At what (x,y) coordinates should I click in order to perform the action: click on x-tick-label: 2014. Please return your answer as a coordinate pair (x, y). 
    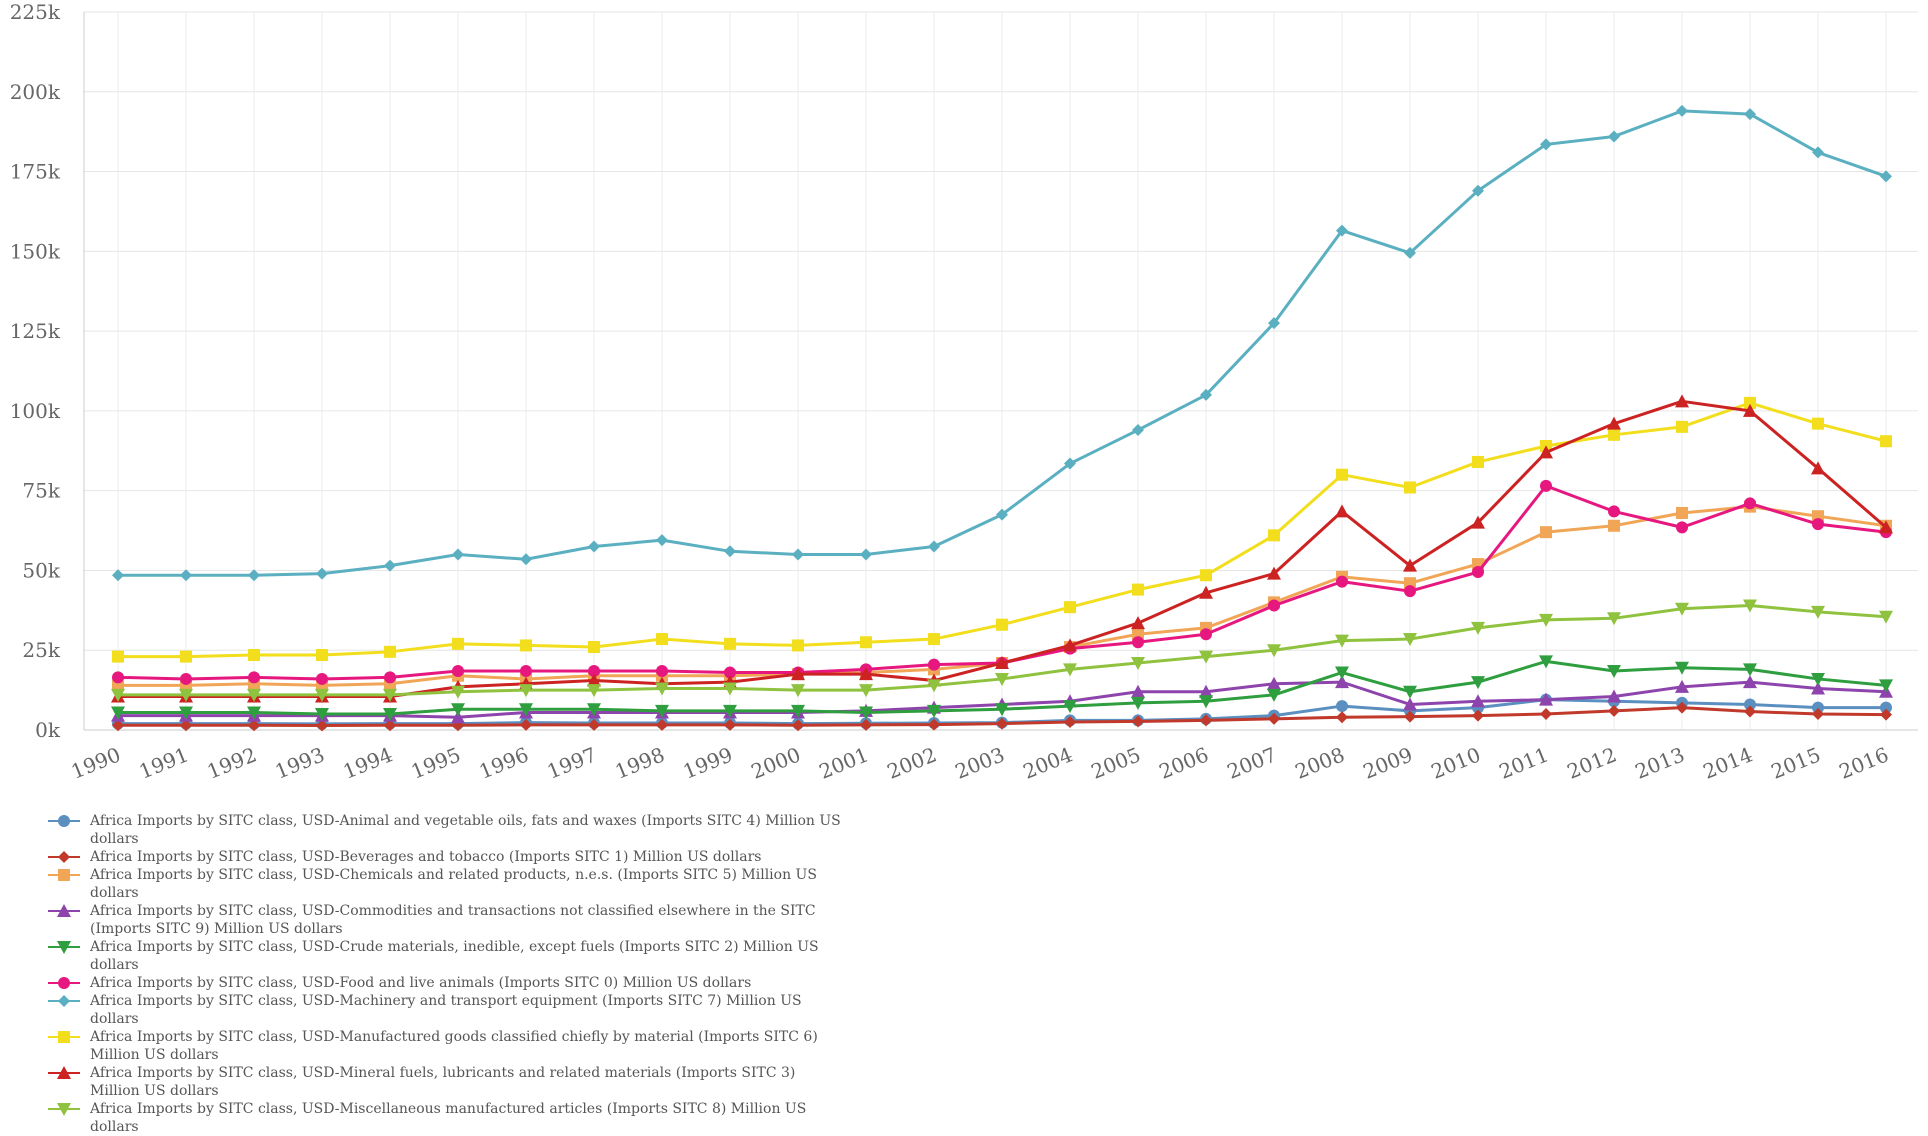
    Looking at the image, I should click on (1728, 762).